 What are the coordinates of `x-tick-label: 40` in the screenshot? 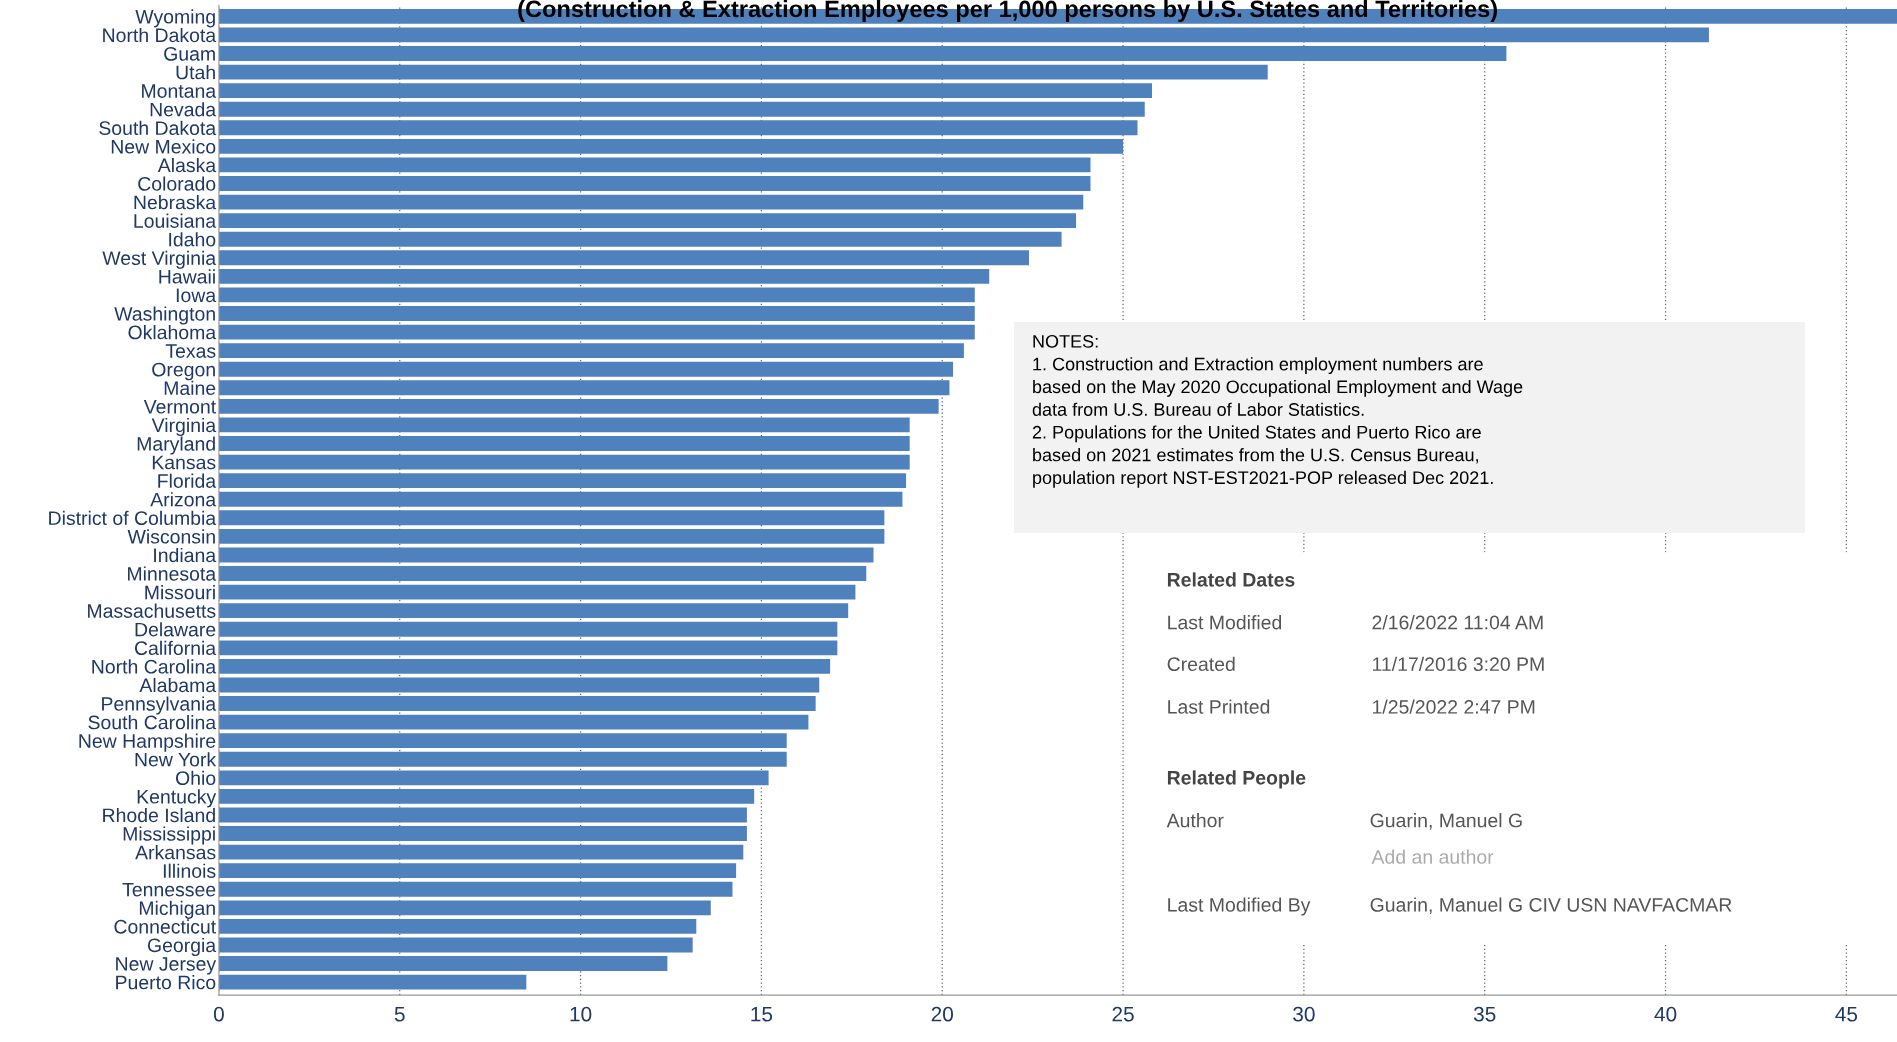 It's located at (1665, 1014).